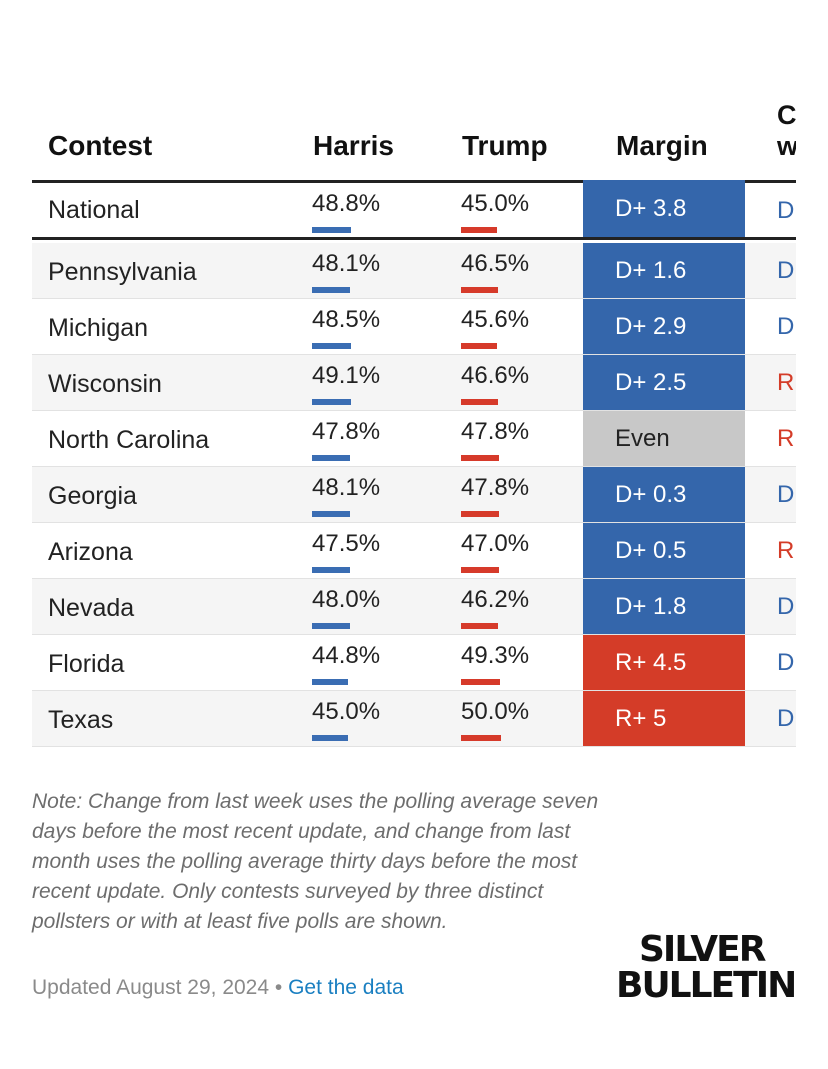 This screenshot has height=1069, width=828. Describe the element at coordinates (90, 552) in the screenshot. I see `contest-name: Arizona` at that location.